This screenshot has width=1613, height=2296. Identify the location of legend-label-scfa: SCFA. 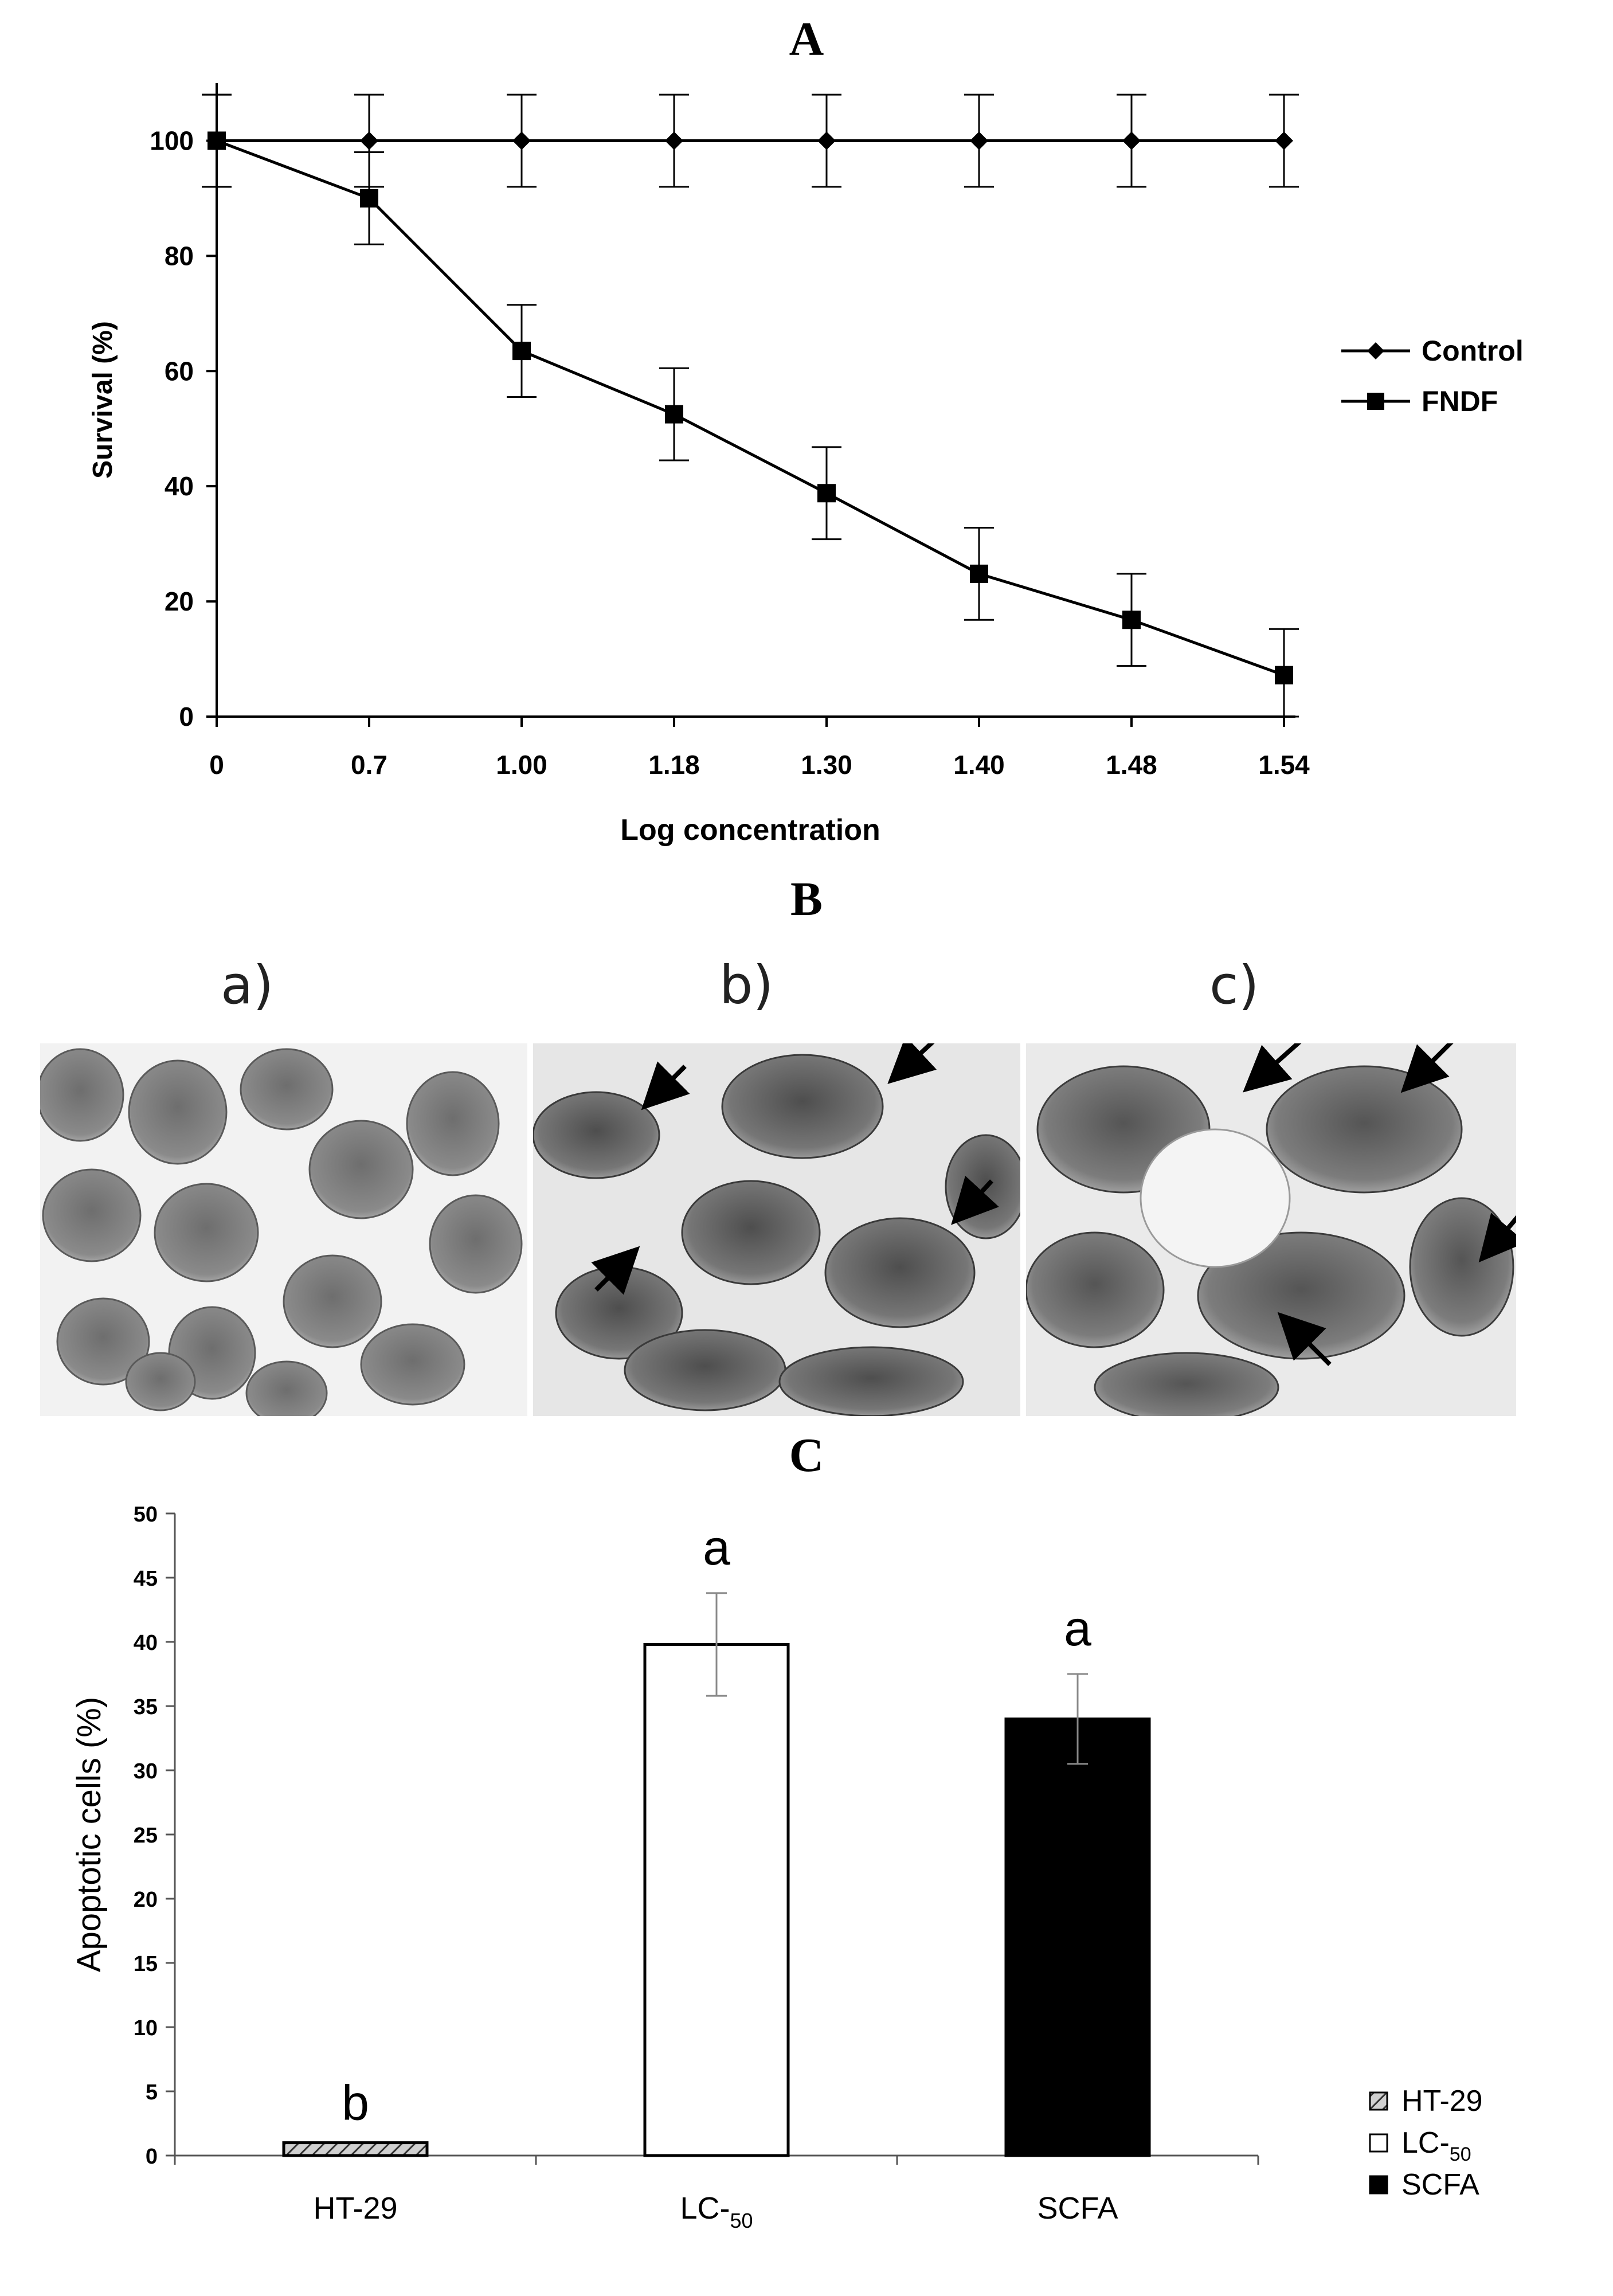
(1440, 2184).